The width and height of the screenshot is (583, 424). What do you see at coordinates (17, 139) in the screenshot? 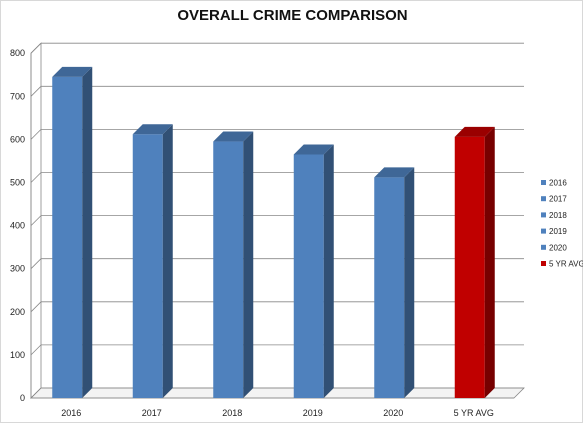
I see `y-tick-label: 600` at bounding box center [17, 139].